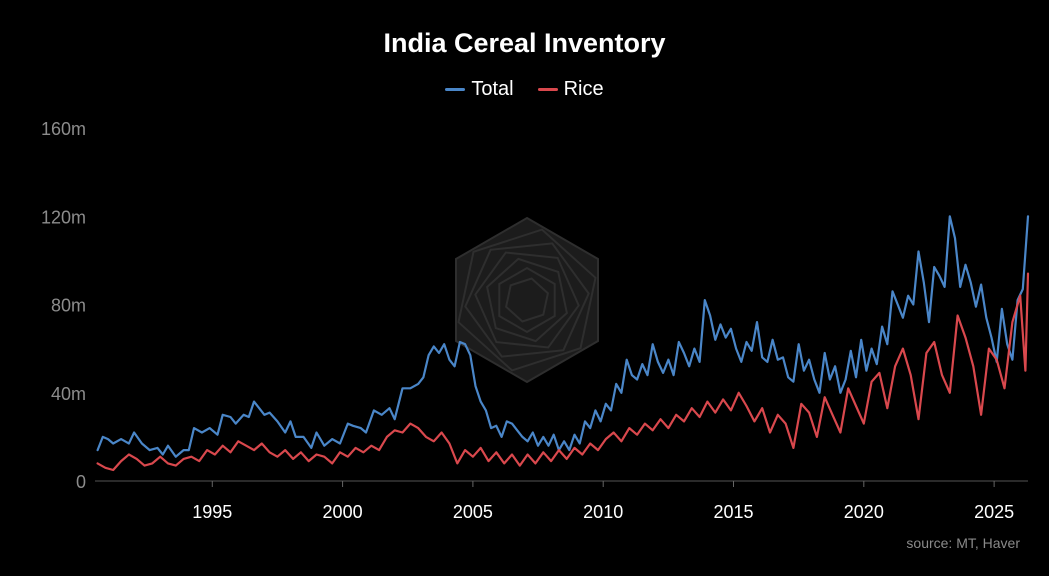 The width and height of the screenshot is (1049, 576). I want to click on x-tick-label: 2010, so click(603, 512).